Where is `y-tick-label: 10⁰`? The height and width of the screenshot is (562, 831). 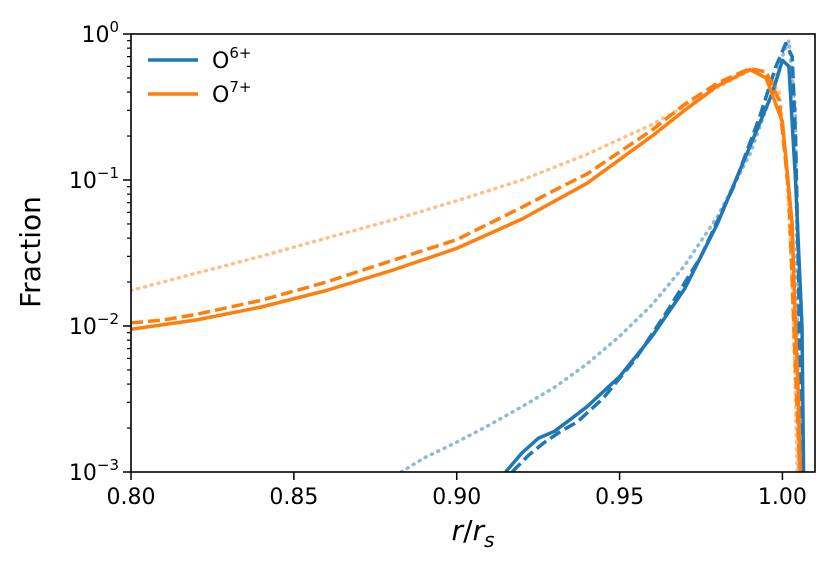 y-tick-label: 10⁰ is located at coordinates (100, 33).